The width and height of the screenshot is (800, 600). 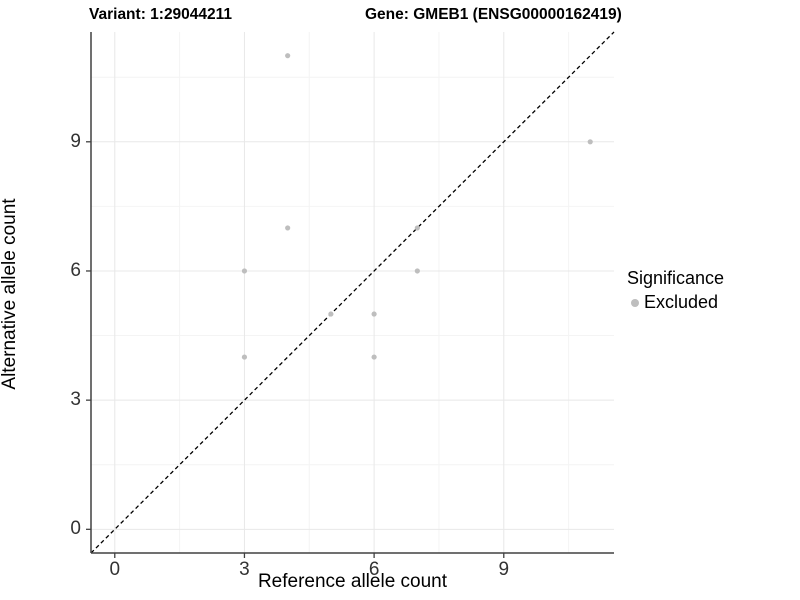 I want to click on y-tick-label: 9, so click(x=75, y=141).